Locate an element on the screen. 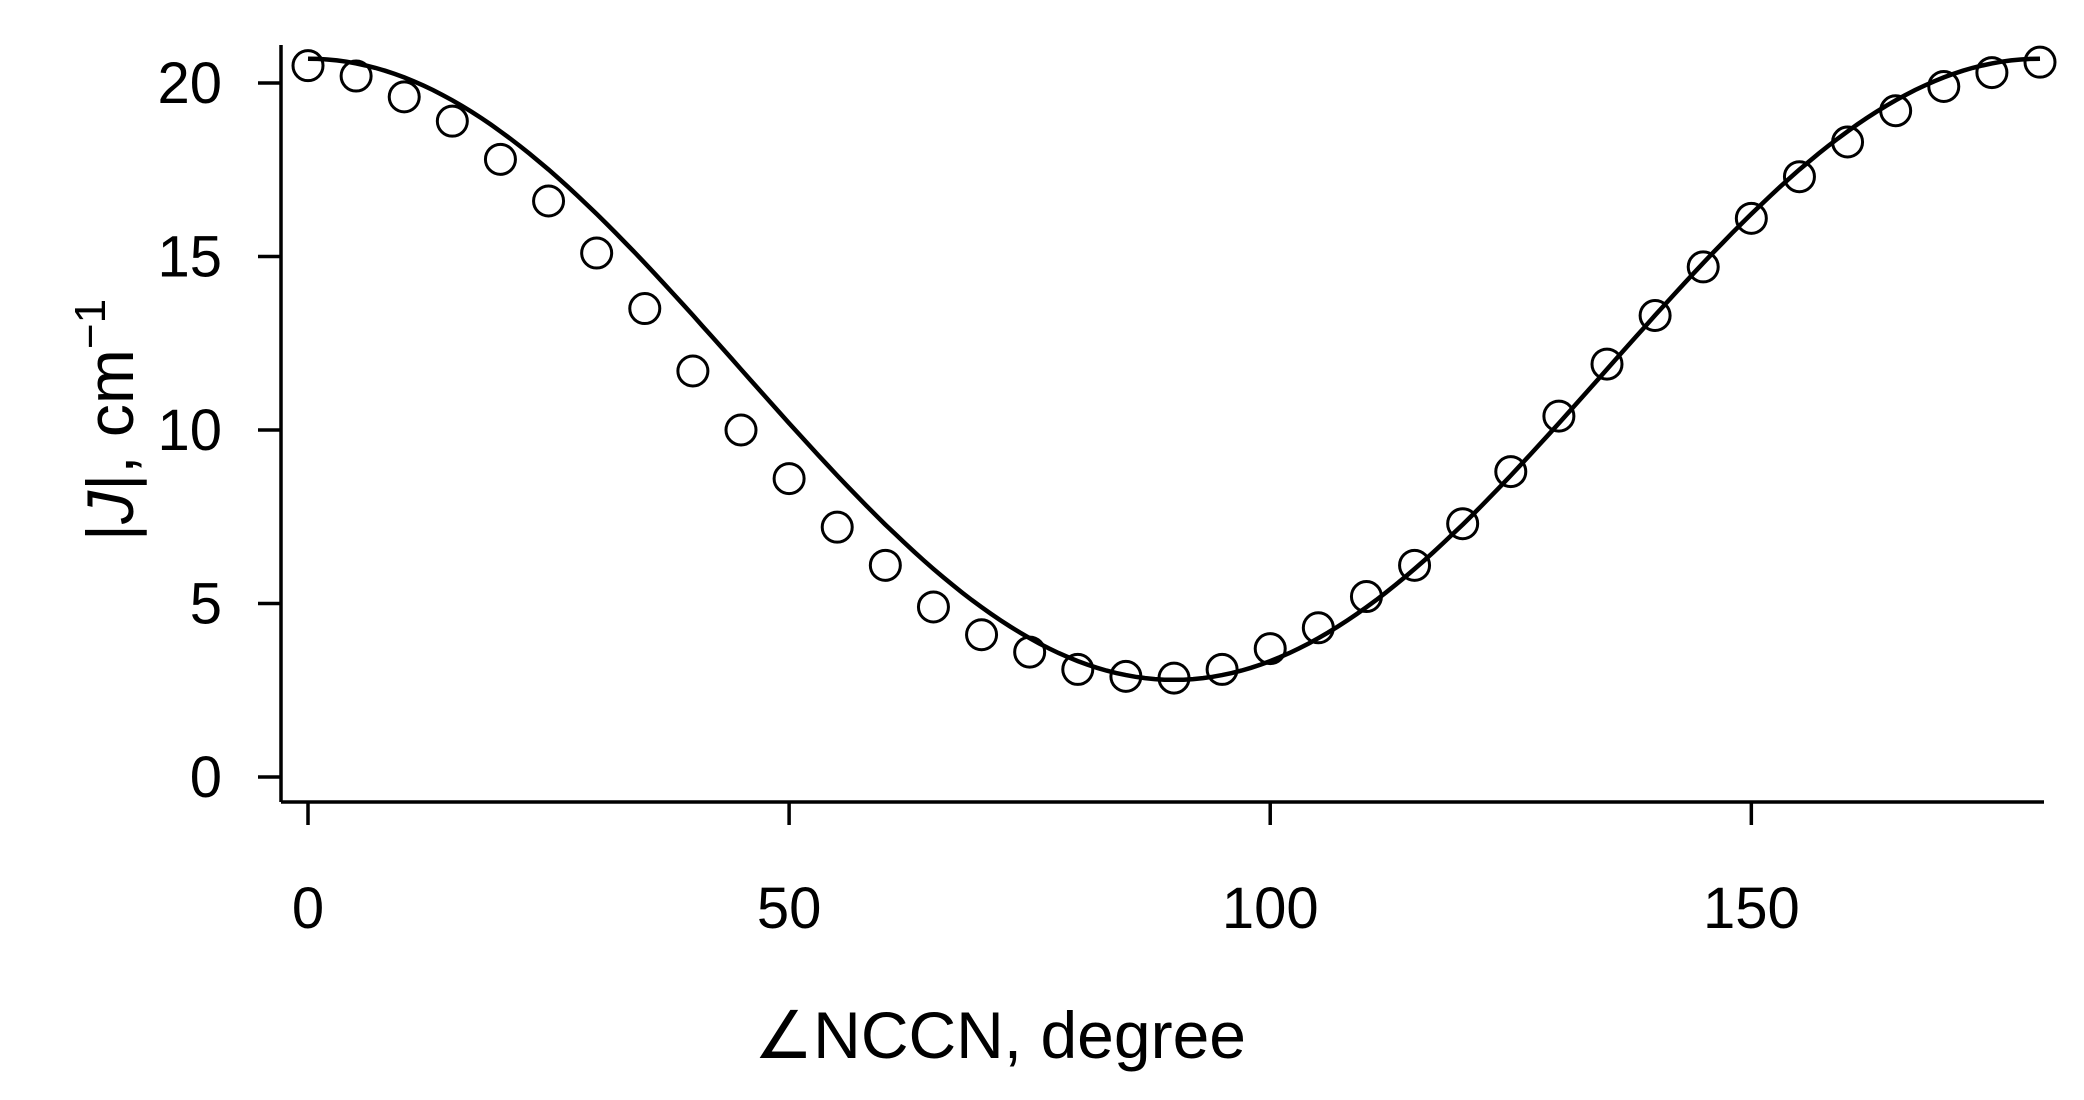  y-axis-title: |J|, cm−1 is located at coordinates (106, 420).